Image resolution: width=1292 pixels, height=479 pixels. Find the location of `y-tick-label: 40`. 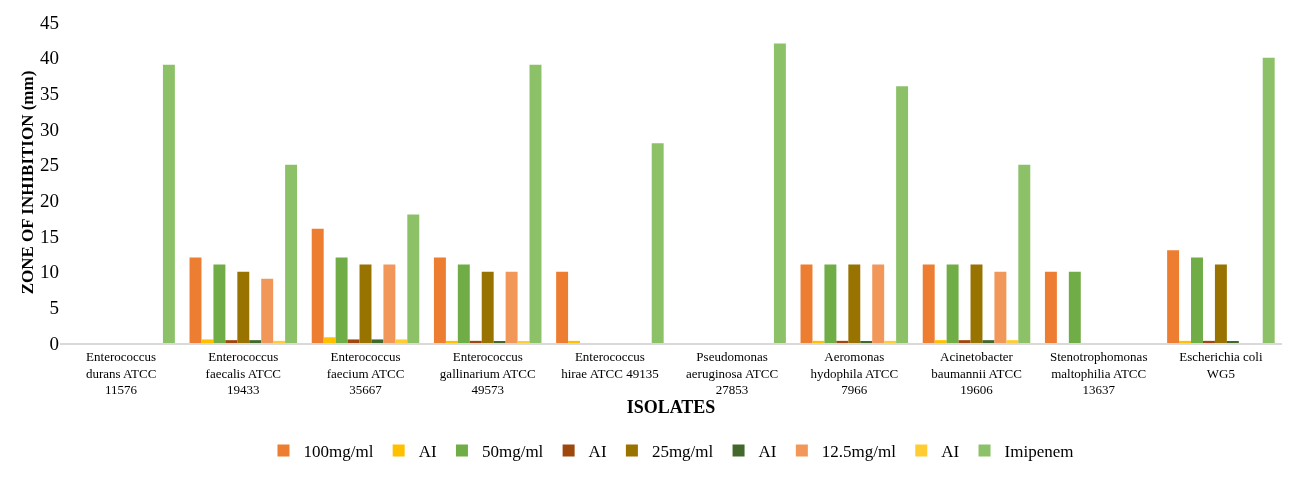

y-tick-label: 40 is located at coordinates (49, 58).